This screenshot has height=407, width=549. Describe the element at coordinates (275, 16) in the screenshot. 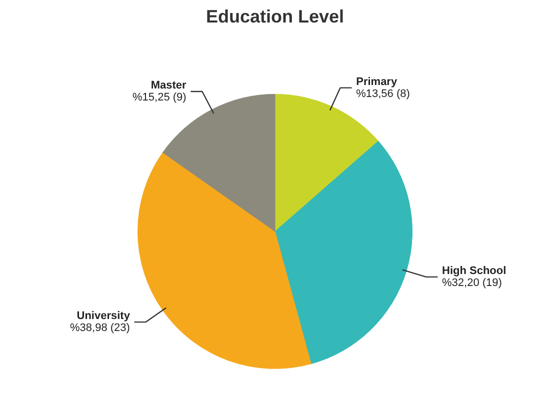

I see `chart-title: Education Level` at that location.